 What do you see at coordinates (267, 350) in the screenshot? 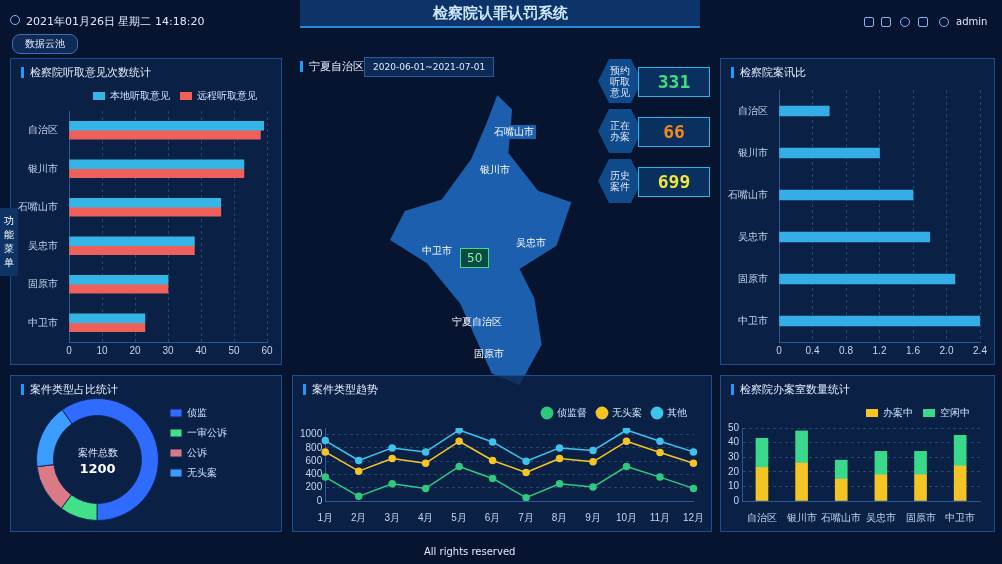
I see `x-tick-label: 60` at bounding box center [267, 350].